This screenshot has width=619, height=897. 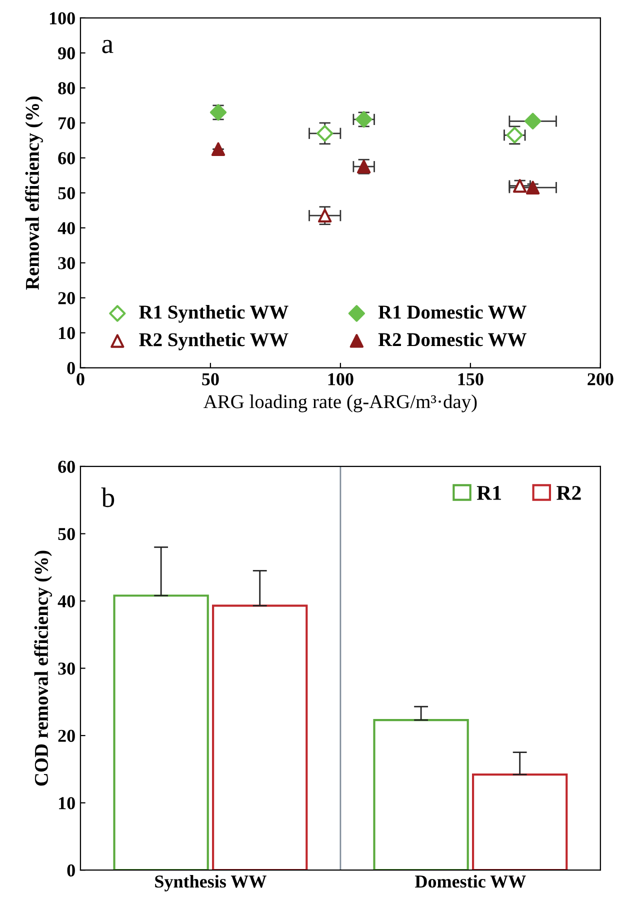 What do you see at coordinates (107, 498) in the screenshot?
I see `annotation: b` at bounding box center [107, 498].